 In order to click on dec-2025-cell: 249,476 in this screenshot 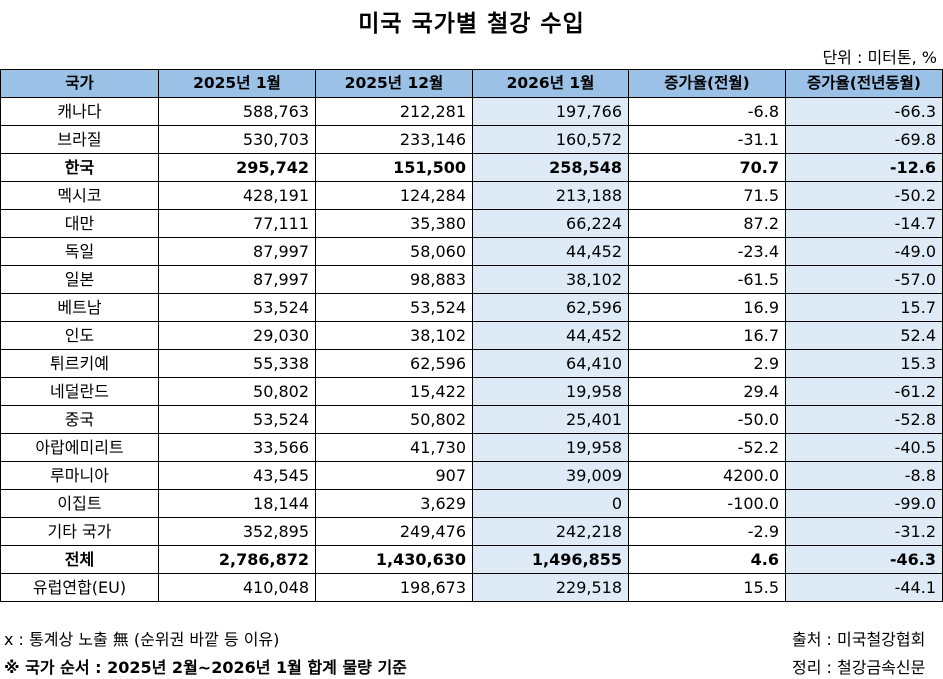, I will do `click(394, 531)`.